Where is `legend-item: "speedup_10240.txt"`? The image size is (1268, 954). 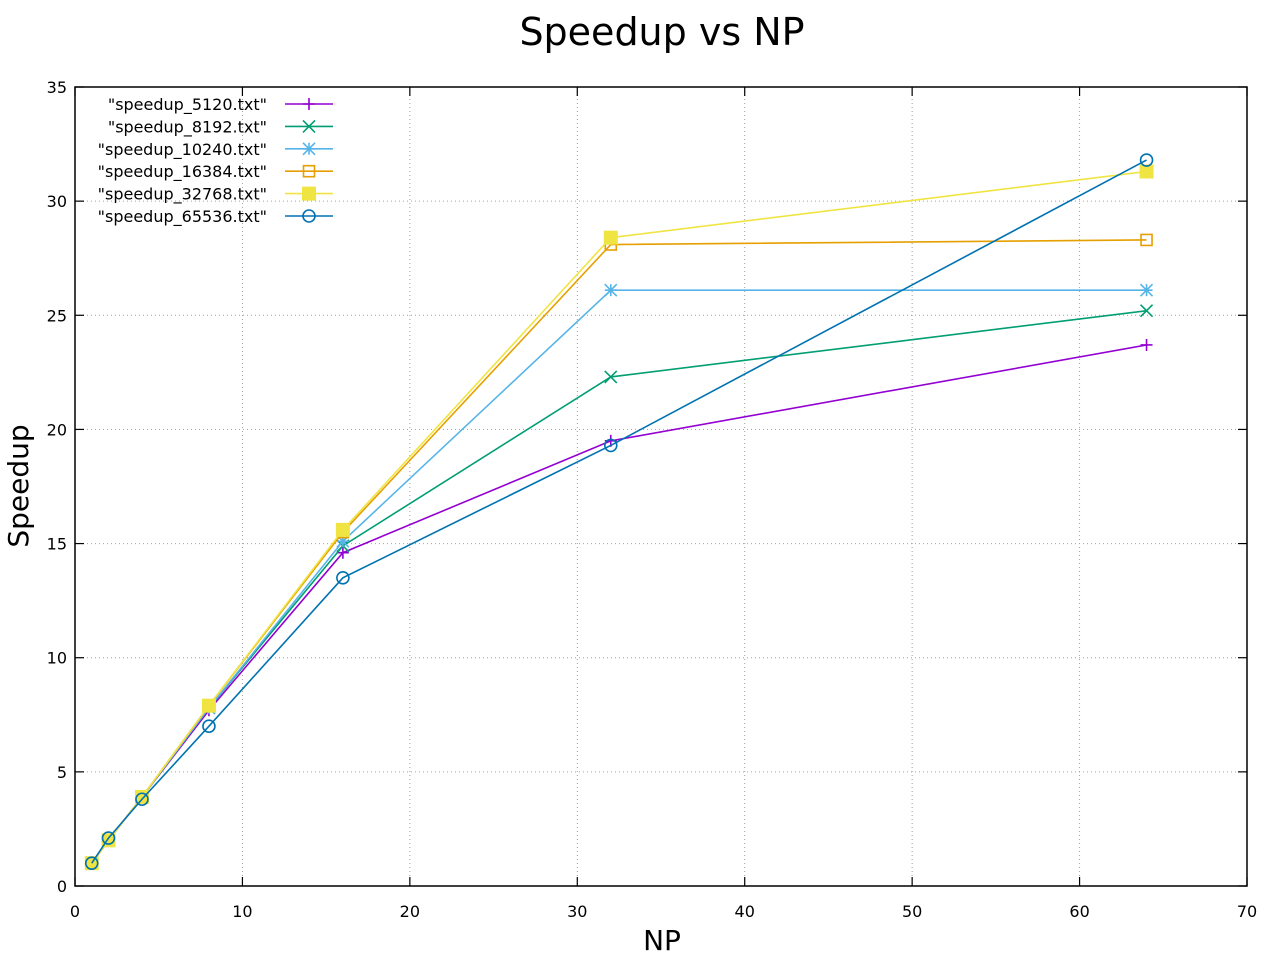
legend-item: "speedup_10240.txt" is located at coordinates (215, 150).